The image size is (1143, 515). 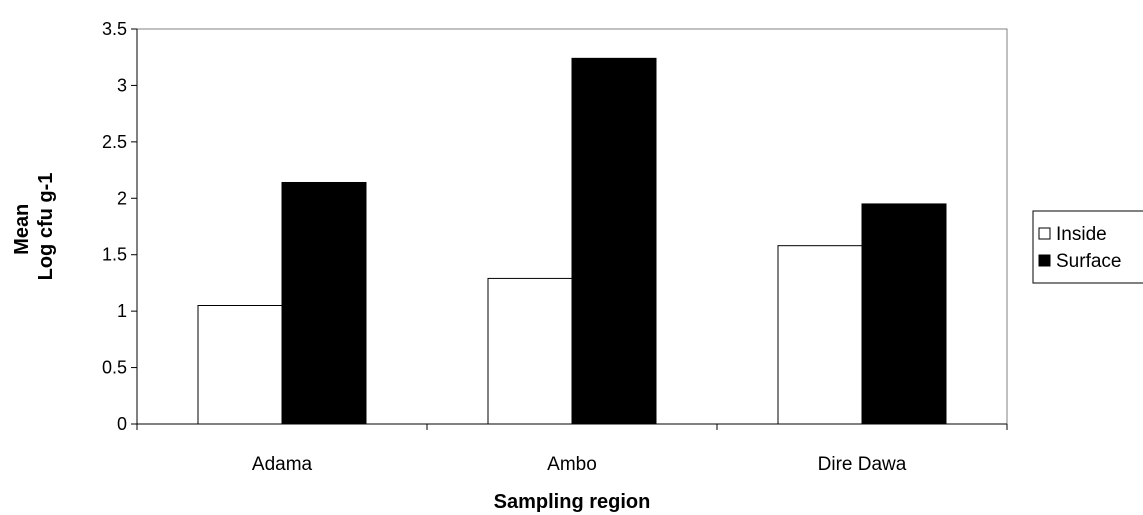 What do you see at coordinates (240, 365) in the screenshot?
I see `bar-inside-adama` at bounding box center [240, 365].